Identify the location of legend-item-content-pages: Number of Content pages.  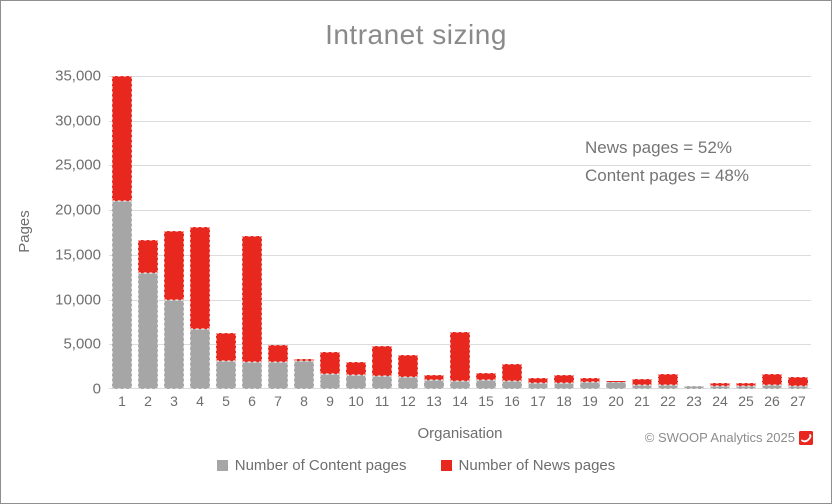
(311, 465).